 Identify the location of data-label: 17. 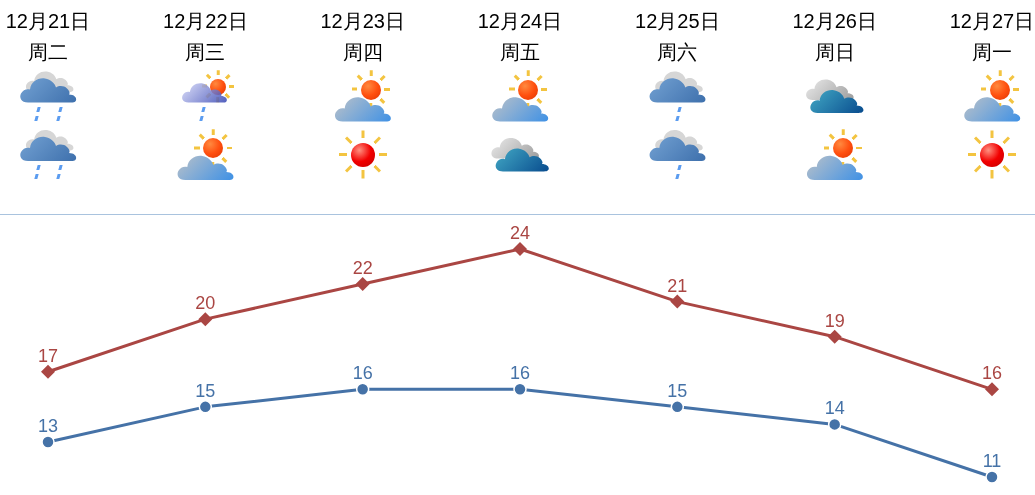
(48, 355).